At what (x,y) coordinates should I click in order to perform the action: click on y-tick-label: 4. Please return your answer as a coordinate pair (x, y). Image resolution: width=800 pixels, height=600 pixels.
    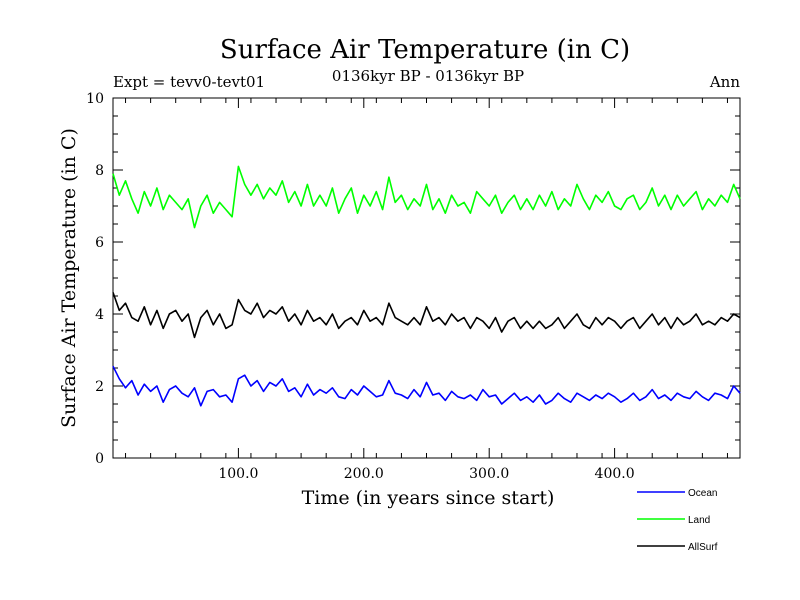
    Looking at the image, I should click on (99, 315).